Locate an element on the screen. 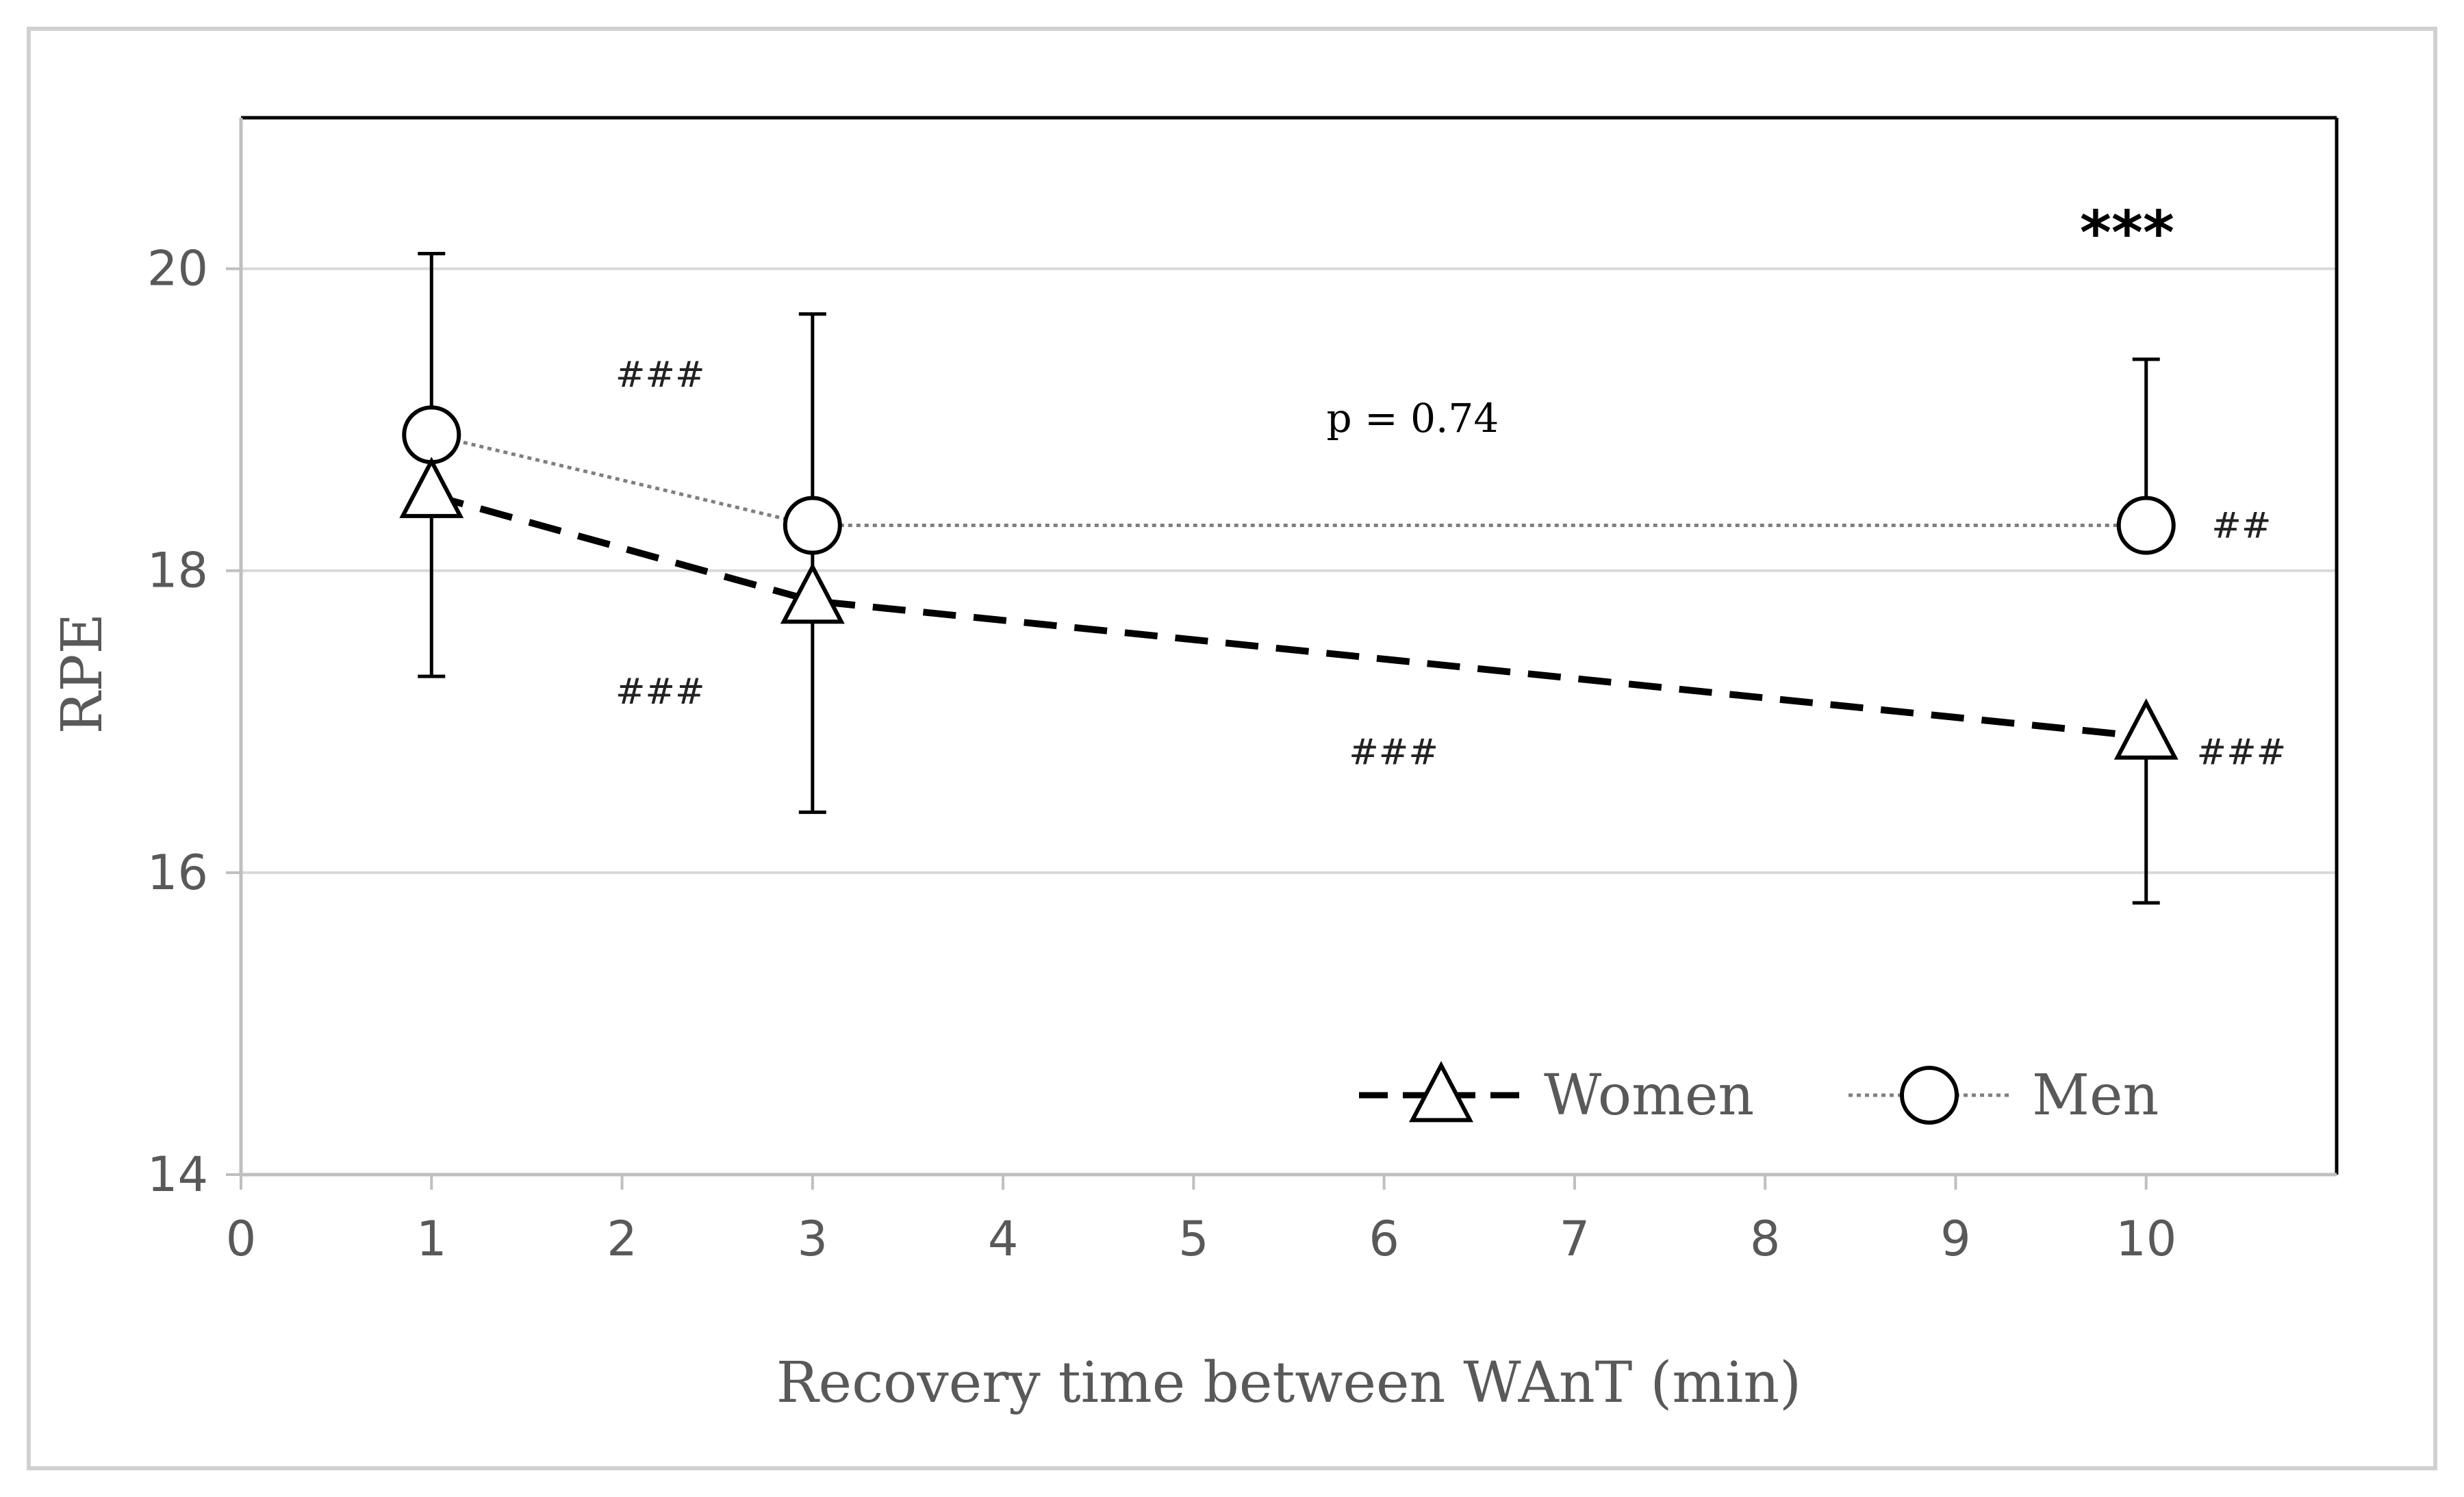 Image resolution: width=2464 pixels, height=1497 pixels. annotation-hash-1: ### is located at coordinates (660, 692).